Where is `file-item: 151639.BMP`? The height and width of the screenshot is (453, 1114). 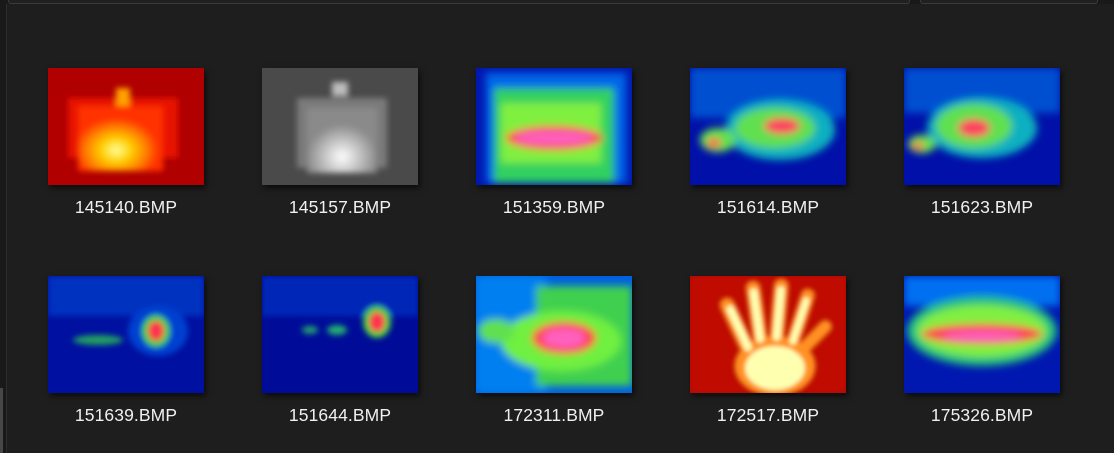
file-item: 151639.BMP is located at coordinates (127, 361).